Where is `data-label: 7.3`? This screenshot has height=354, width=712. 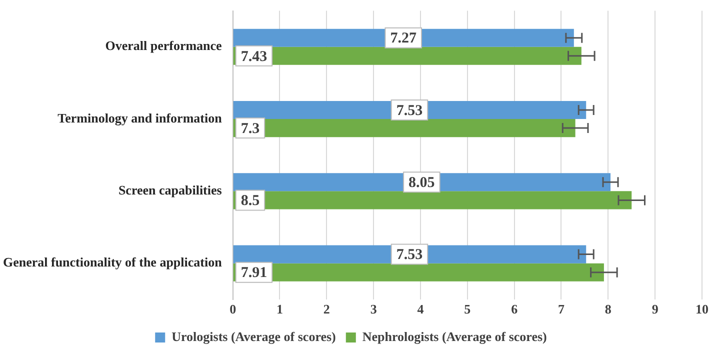
data-label: 7.3 is located at coordinates (250, 128).